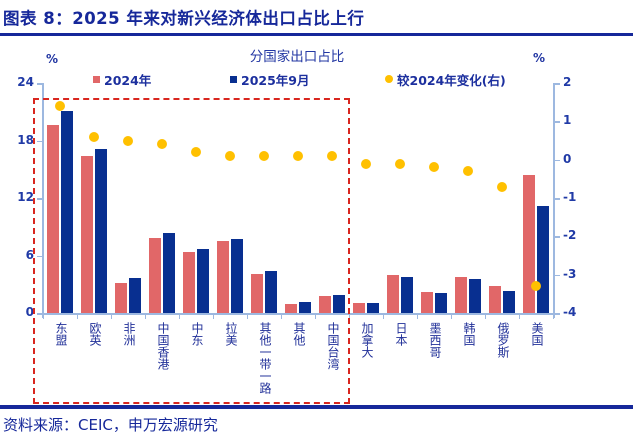  What do you see at coordinates (265, 358) in the screenshot?
I see `category-label: 其他一带一路` at bounding box center [265, 358].